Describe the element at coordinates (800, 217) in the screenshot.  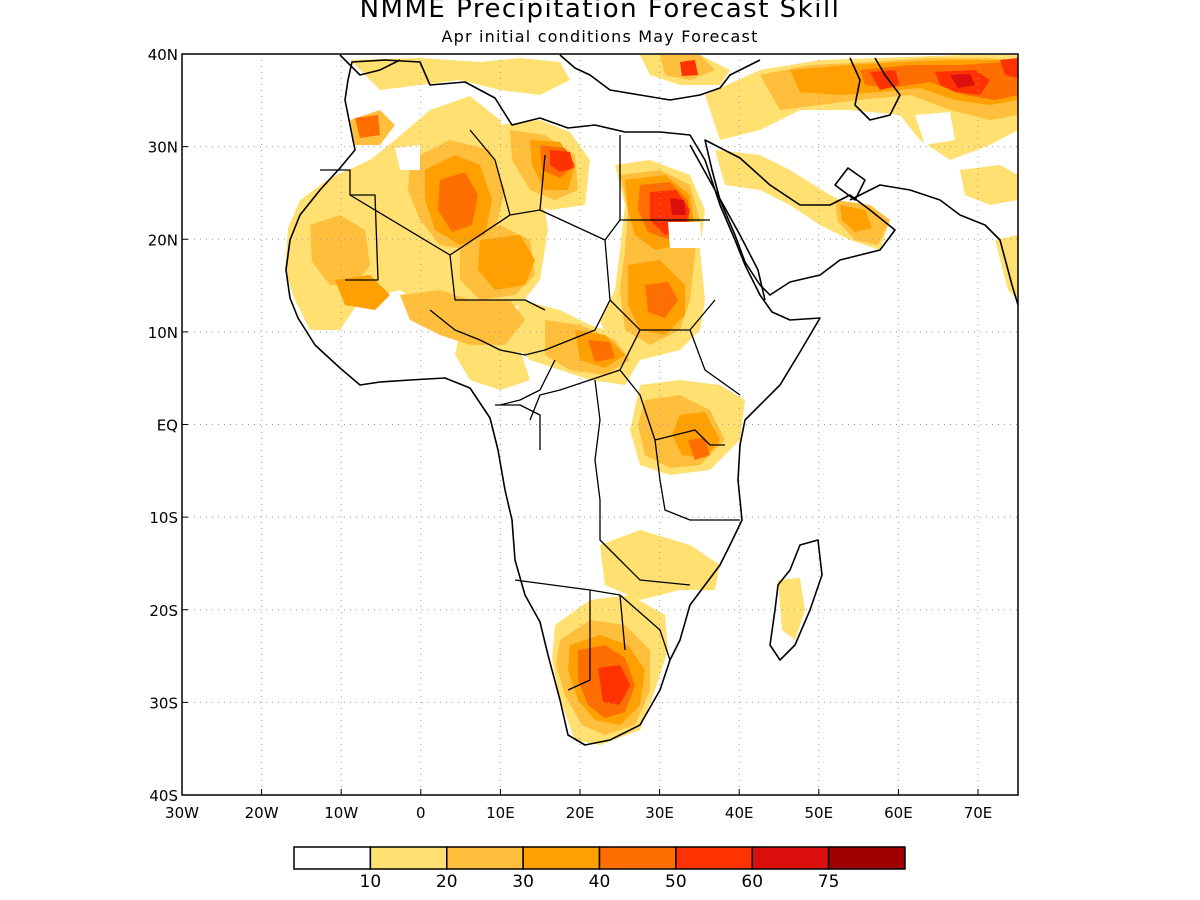
I see `arabia-coastline` at that location.